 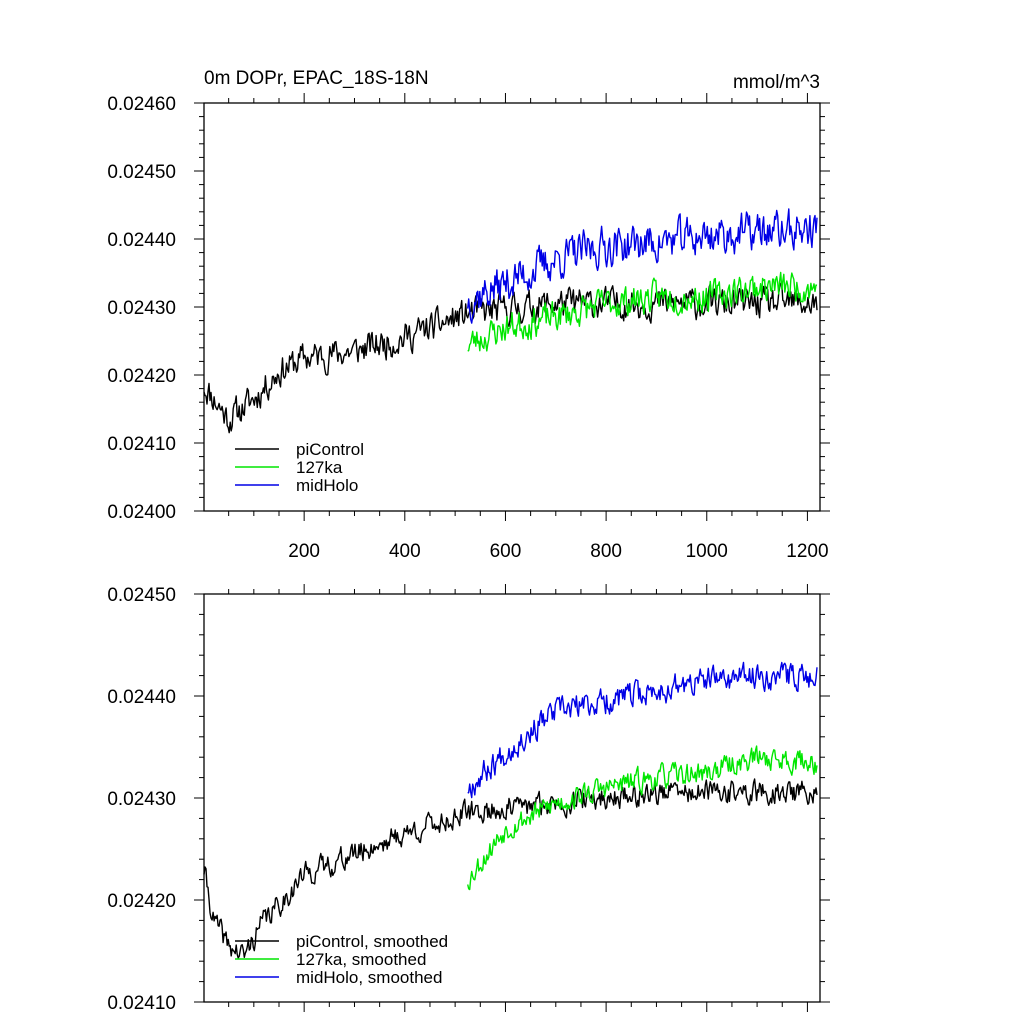 I want to click on x-tick-label: 1000, so click(x=707, y=551).